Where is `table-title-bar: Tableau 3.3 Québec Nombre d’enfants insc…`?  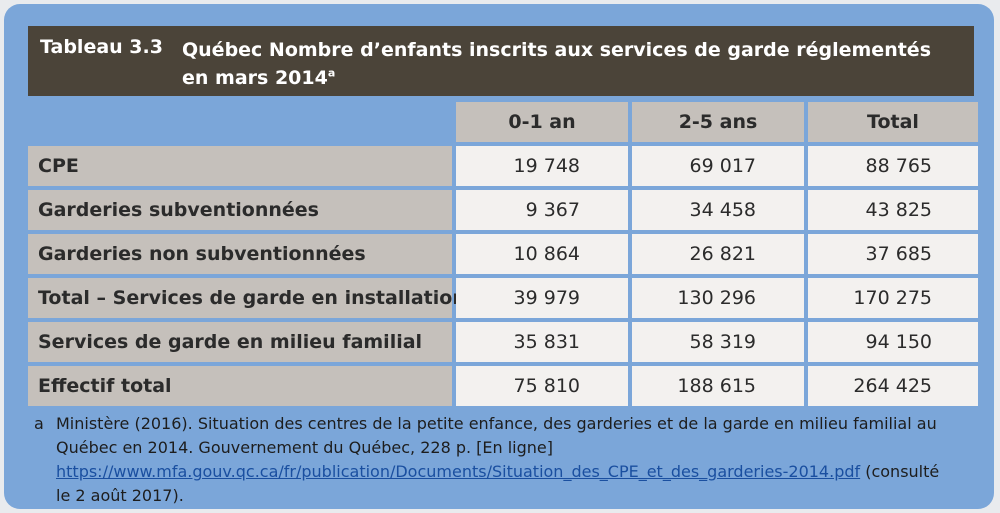
table-title-bar: Tableau 3.3 Québec Nombre d’enfants insc… is located at coordinates (501, 61).